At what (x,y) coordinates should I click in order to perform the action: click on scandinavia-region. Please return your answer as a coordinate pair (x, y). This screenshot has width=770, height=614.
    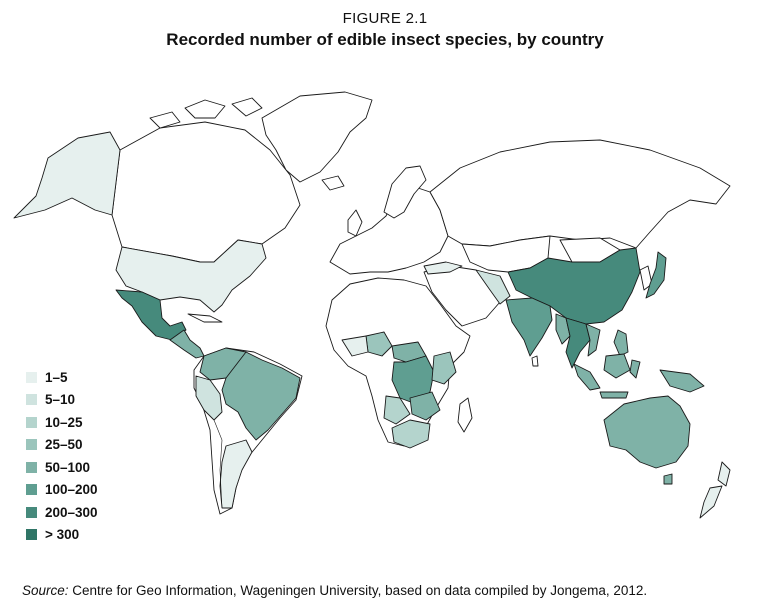
    Looking at the image, I should click on (405, 192).